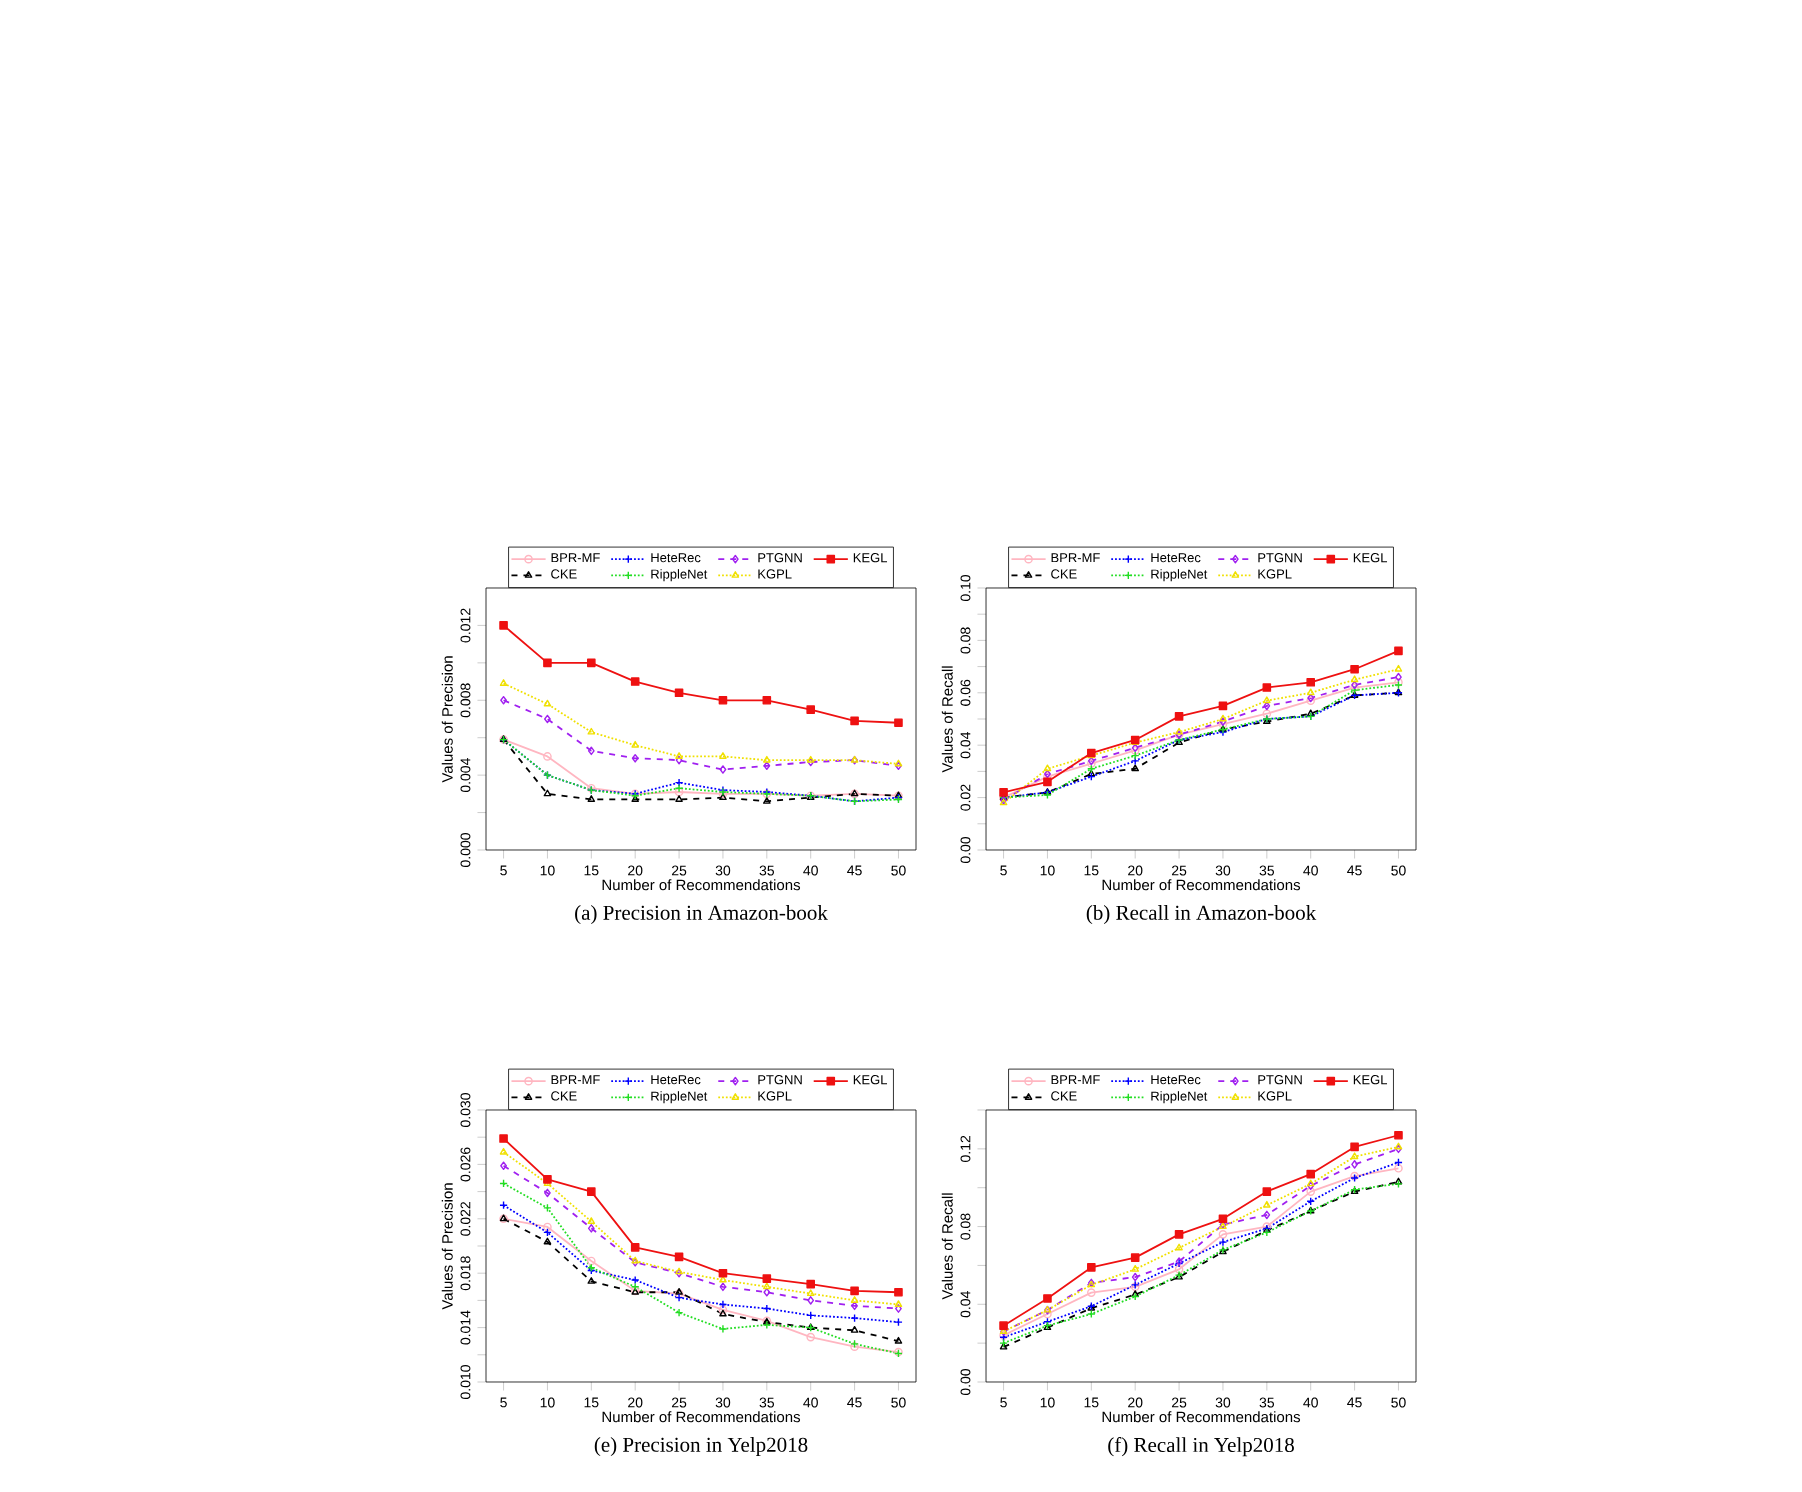  What do you see at coordinates (701, 915) in the screenshot?
I see `text: (a) Precision in Amazon-book` at bounding box center [701, 915].